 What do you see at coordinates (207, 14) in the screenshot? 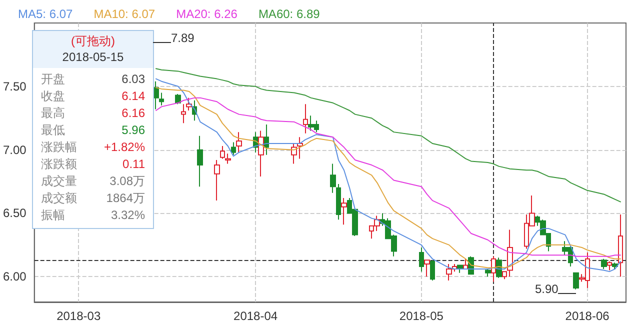
I see `text: MA20: 6.26` at bounding box center [207, 14].